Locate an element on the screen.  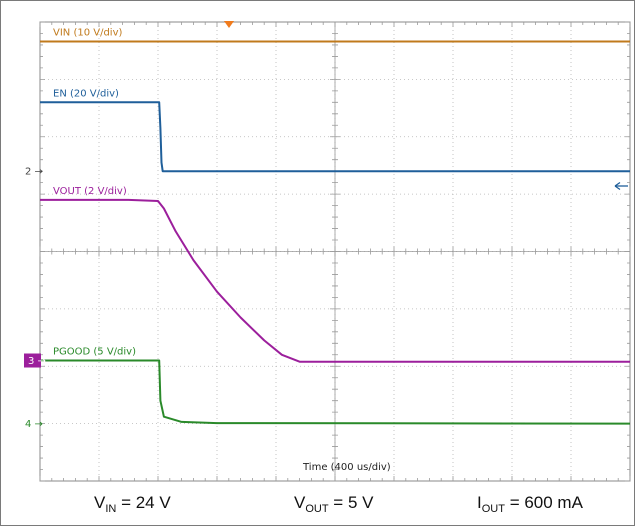
trace-label-pgood: PGOOD (5 V/div) is located at coordinates (94, 352).